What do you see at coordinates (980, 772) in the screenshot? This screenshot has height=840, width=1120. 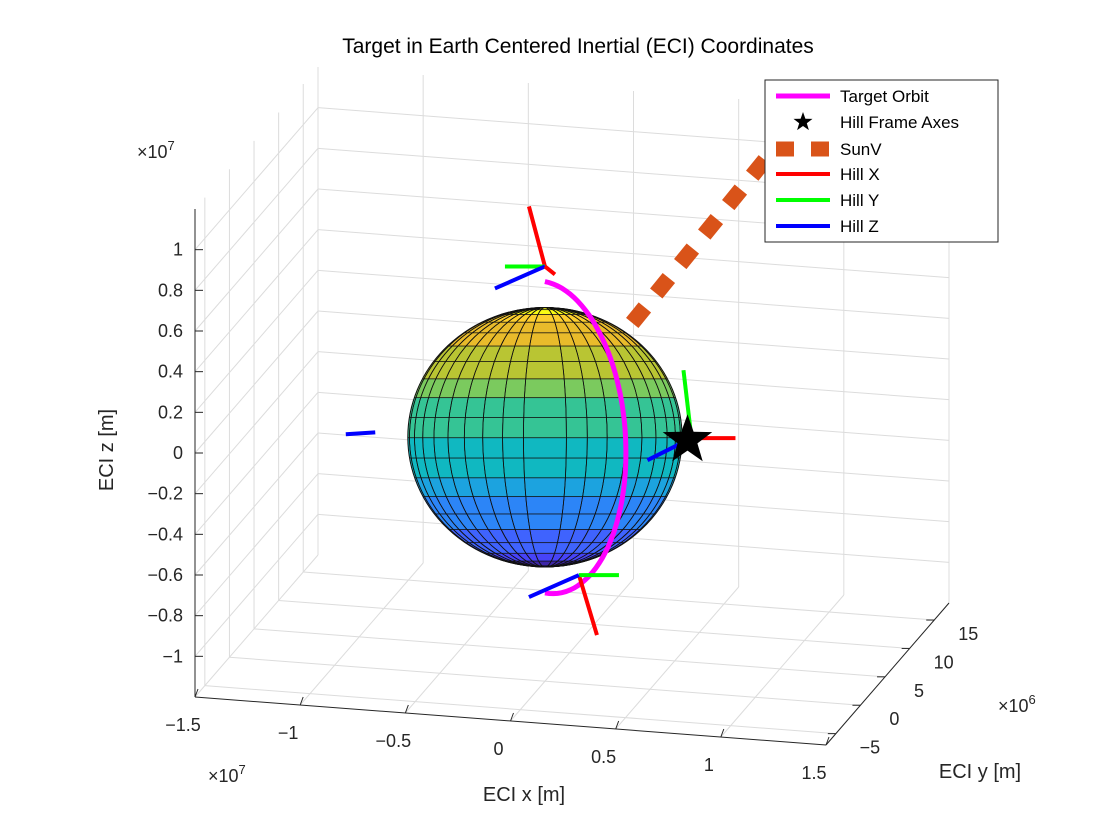 I see `y-axis-label: ECI y [m]` at bounding box center [980, 772].